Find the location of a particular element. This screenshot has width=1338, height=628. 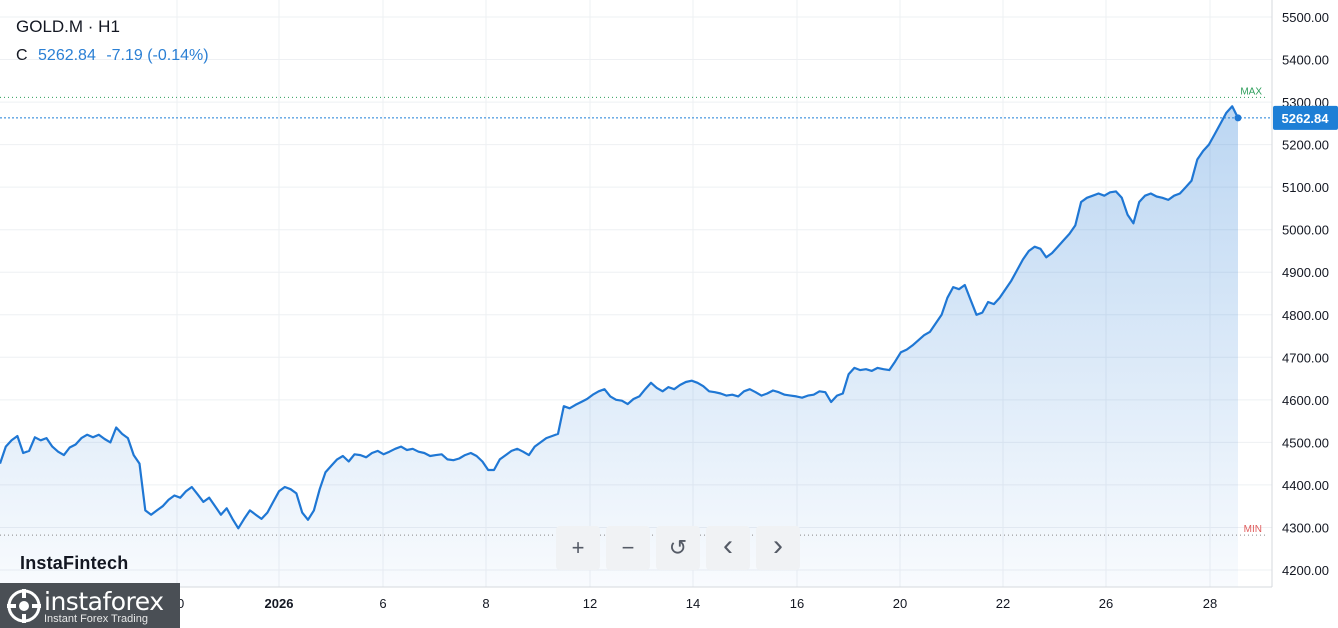

last-price-badge is located at coordinates (1305, 117).